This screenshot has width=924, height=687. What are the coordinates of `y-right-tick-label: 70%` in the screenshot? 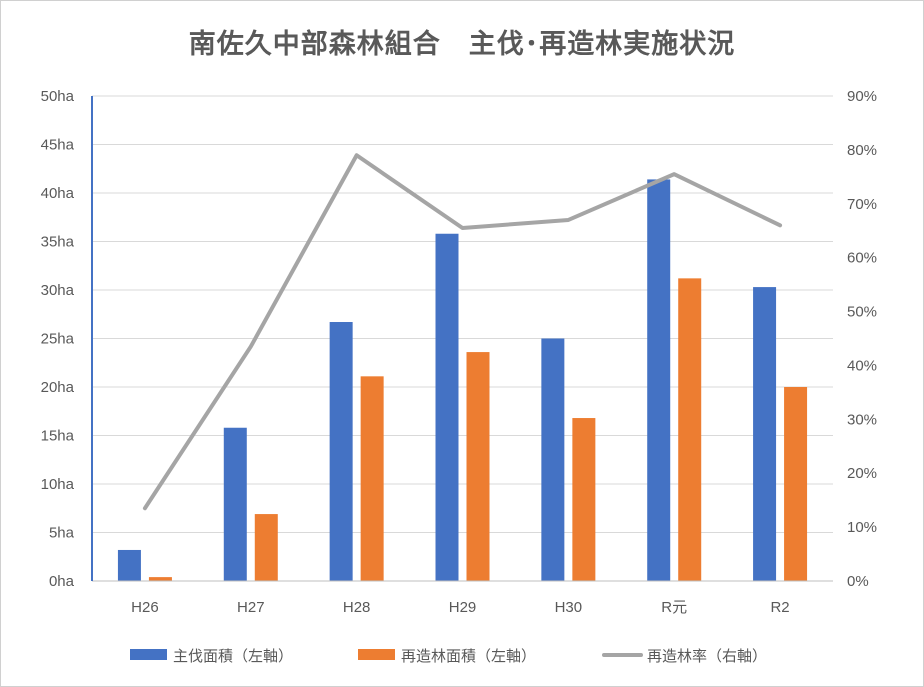 It's located at (862, 204).